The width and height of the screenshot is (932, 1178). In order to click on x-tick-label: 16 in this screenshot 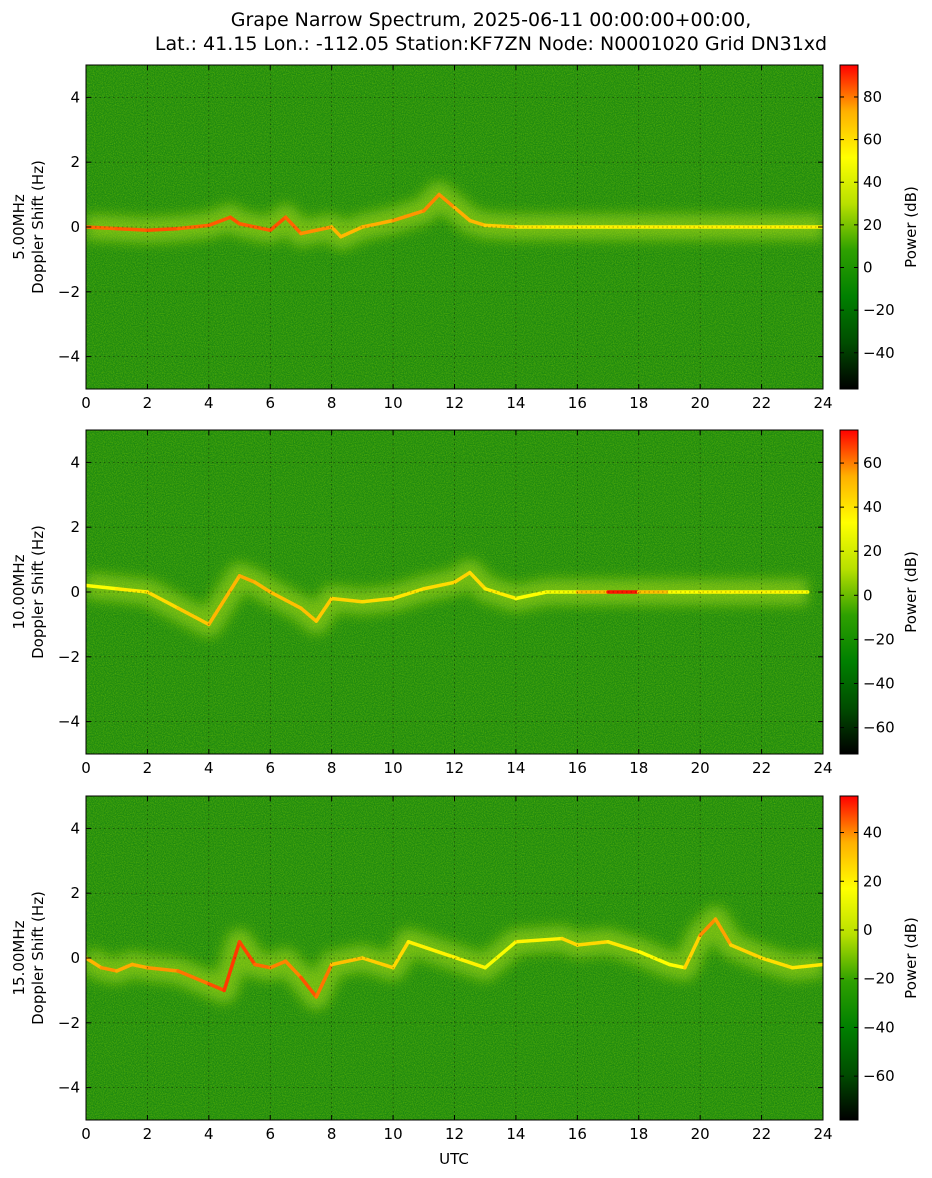, I will do `click(577, 403)`.